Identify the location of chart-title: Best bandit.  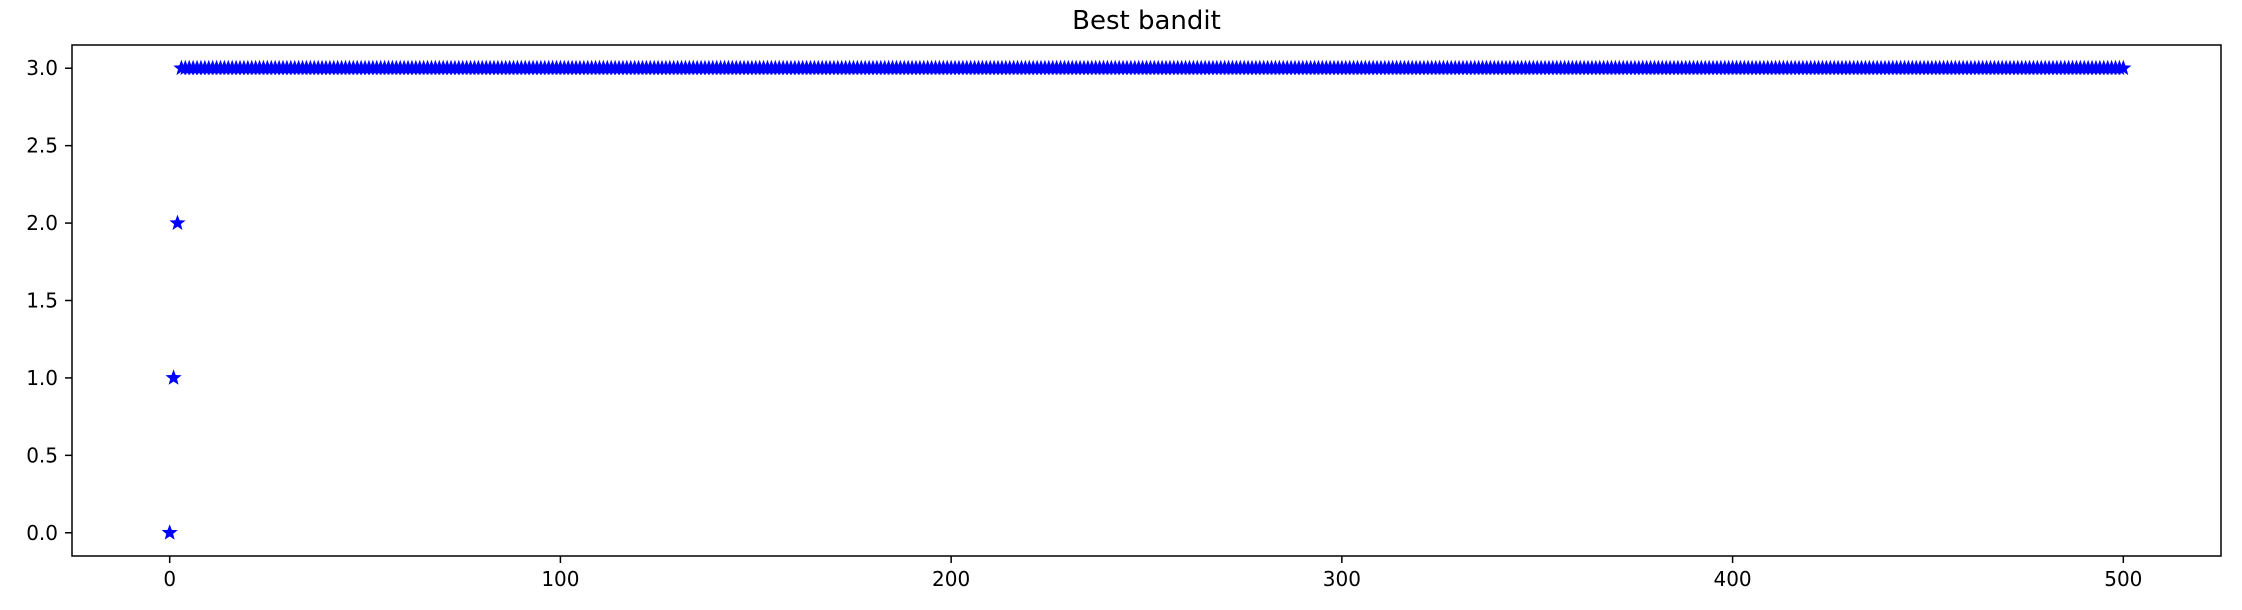
(1146, 21).